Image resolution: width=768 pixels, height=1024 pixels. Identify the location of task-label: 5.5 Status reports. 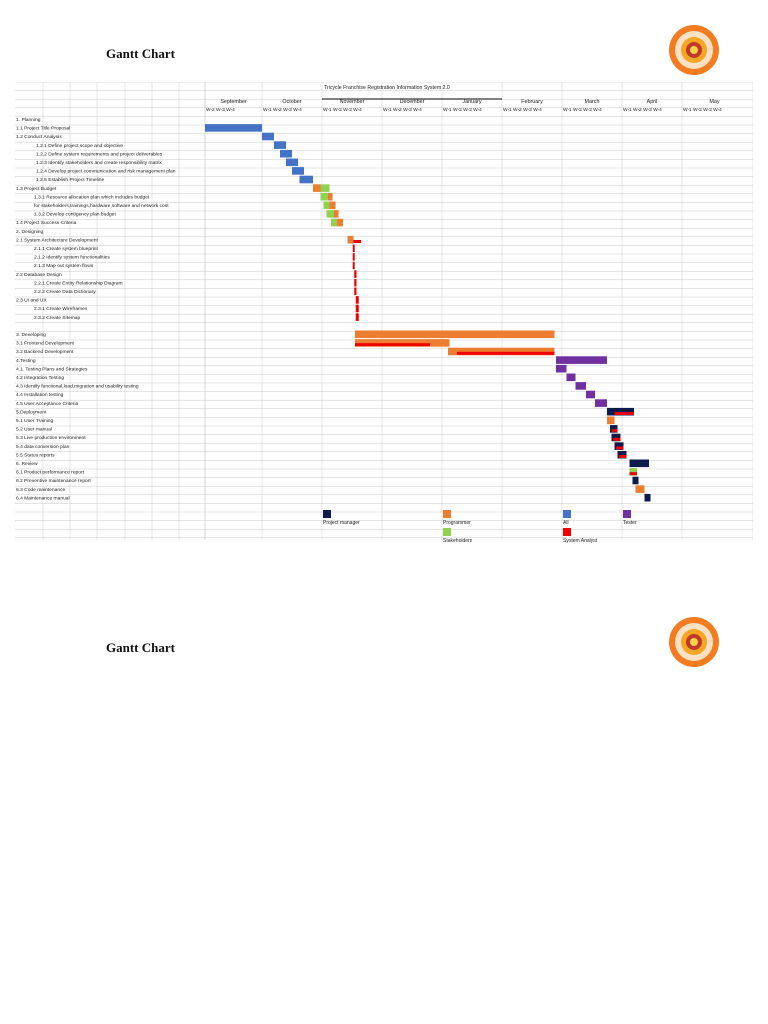
(35, 455).